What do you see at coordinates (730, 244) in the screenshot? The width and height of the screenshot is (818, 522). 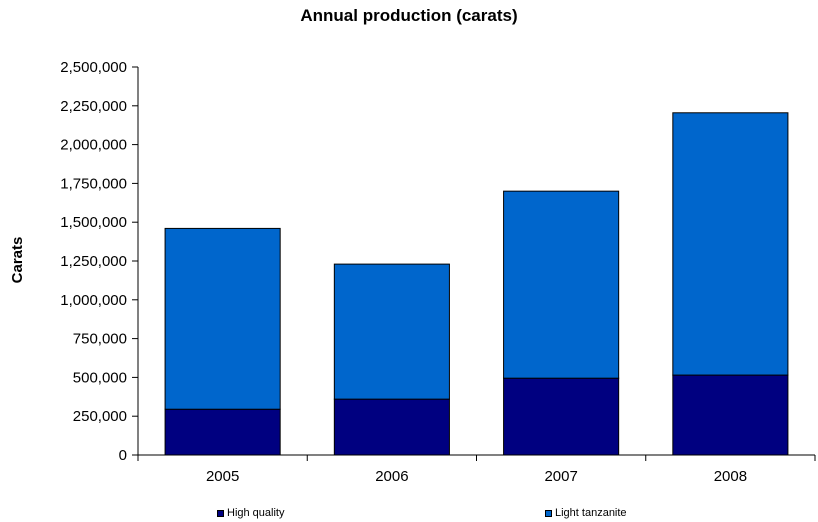 I see `bar-light-tanzanite-2008` at bounding box center [730, 244].